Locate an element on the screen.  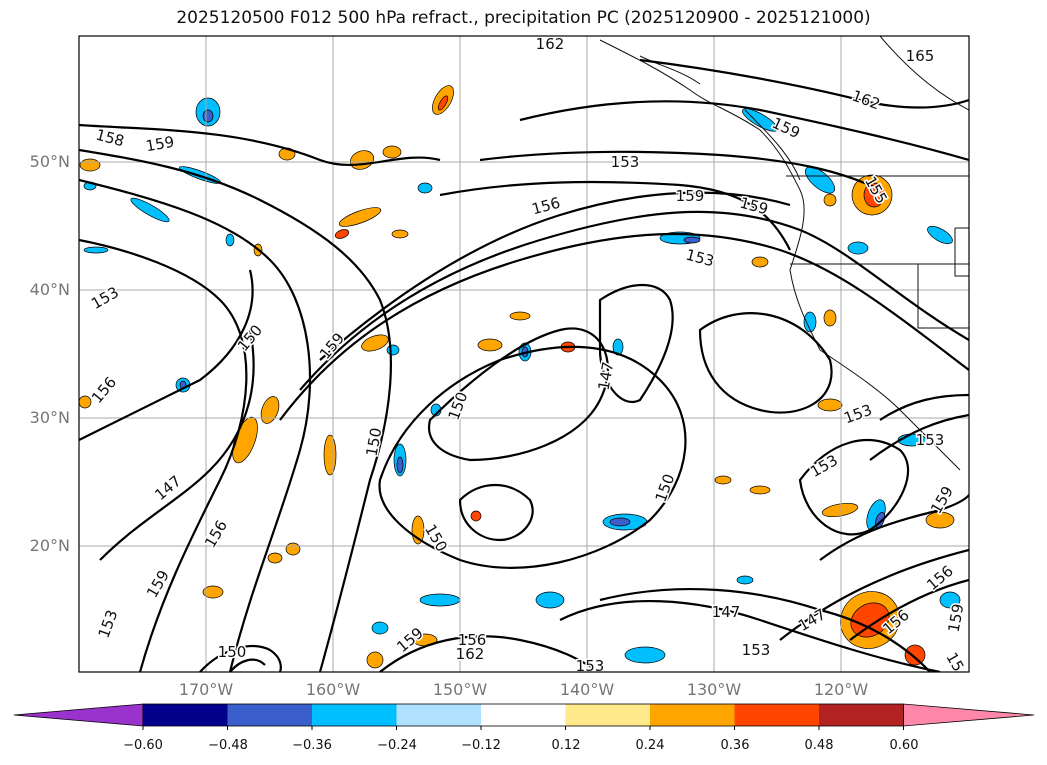
colorbar-tick-label: −0.12 is located at coordinates (481, 745).